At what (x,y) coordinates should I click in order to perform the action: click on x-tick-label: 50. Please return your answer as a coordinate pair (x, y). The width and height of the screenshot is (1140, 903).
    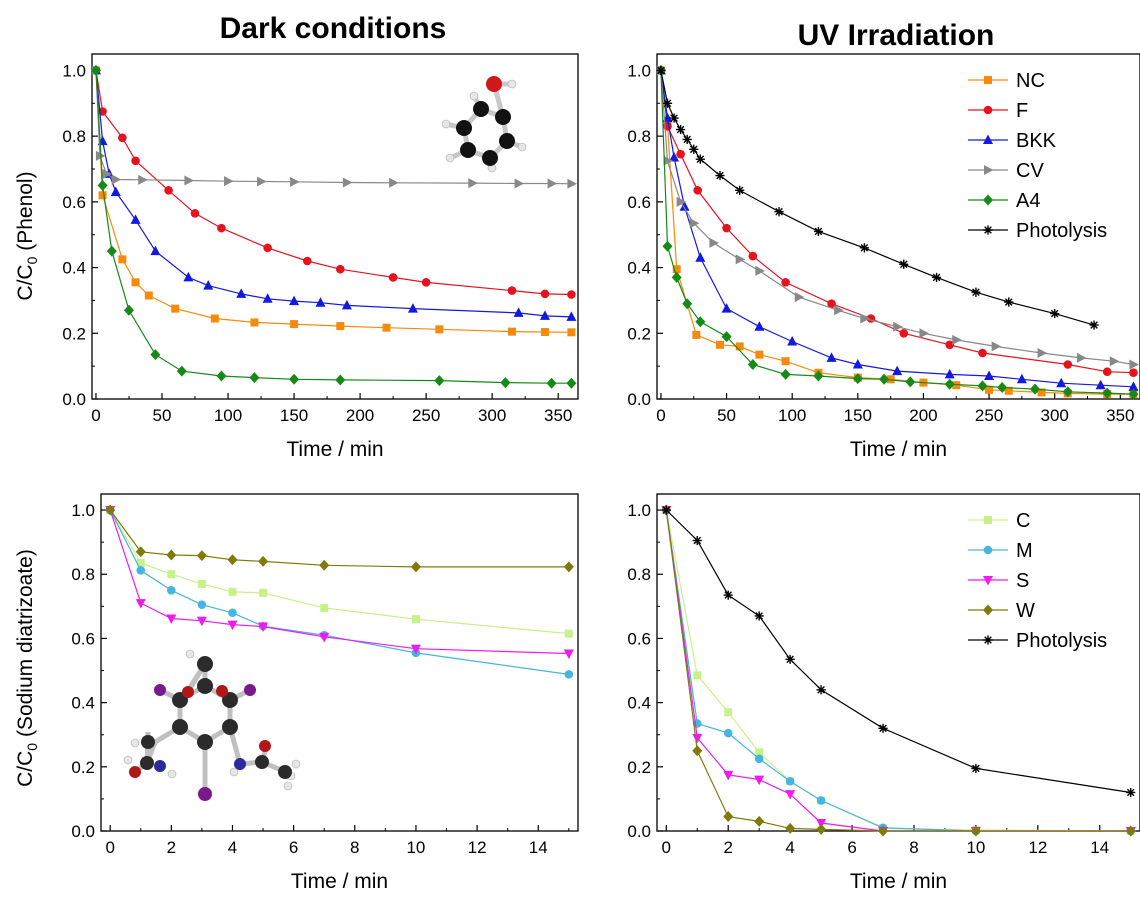
    Looking at the image, I should click on (726, 415).